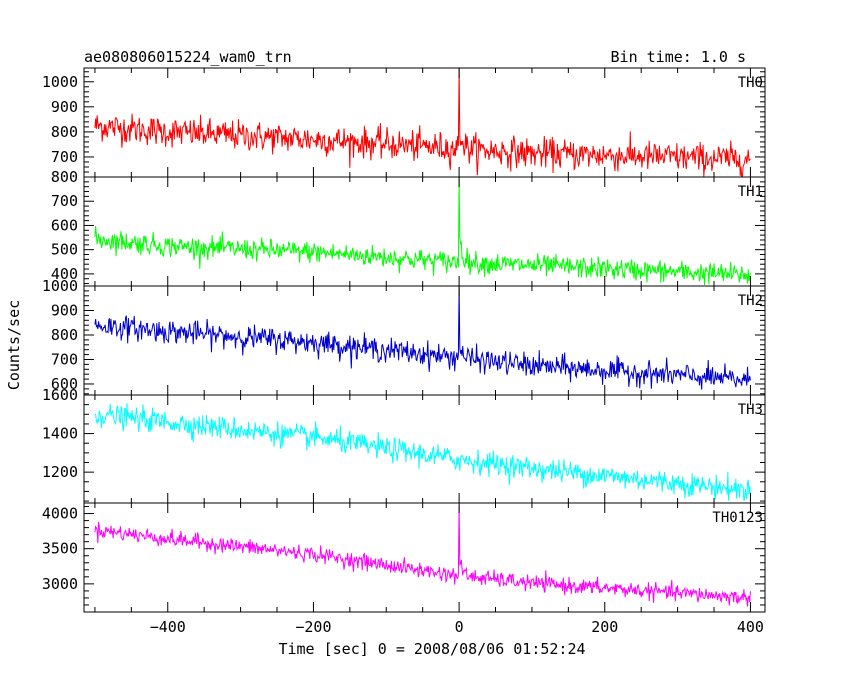 This screenshot has width=850, height=684. What do you see at coordinates (737, 518) in the screenshot?
I see `panel-label: TH0123` at bounding box center [737, 518].